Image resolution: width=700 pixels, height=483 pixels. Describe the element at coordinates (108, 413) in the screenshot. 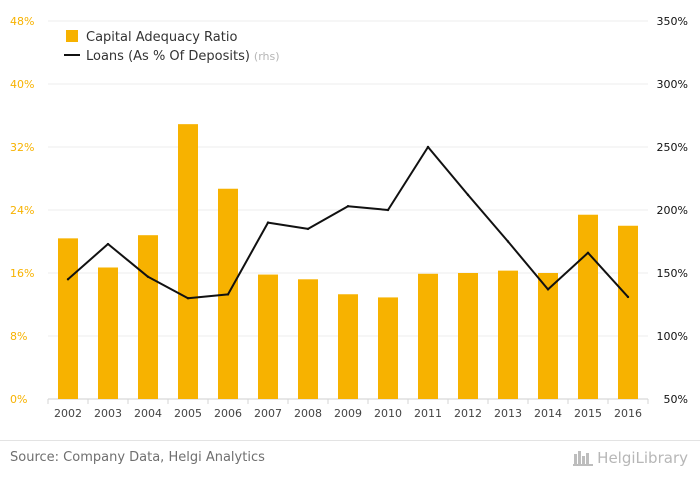

I see `x-tick-label: 2003` at that location.